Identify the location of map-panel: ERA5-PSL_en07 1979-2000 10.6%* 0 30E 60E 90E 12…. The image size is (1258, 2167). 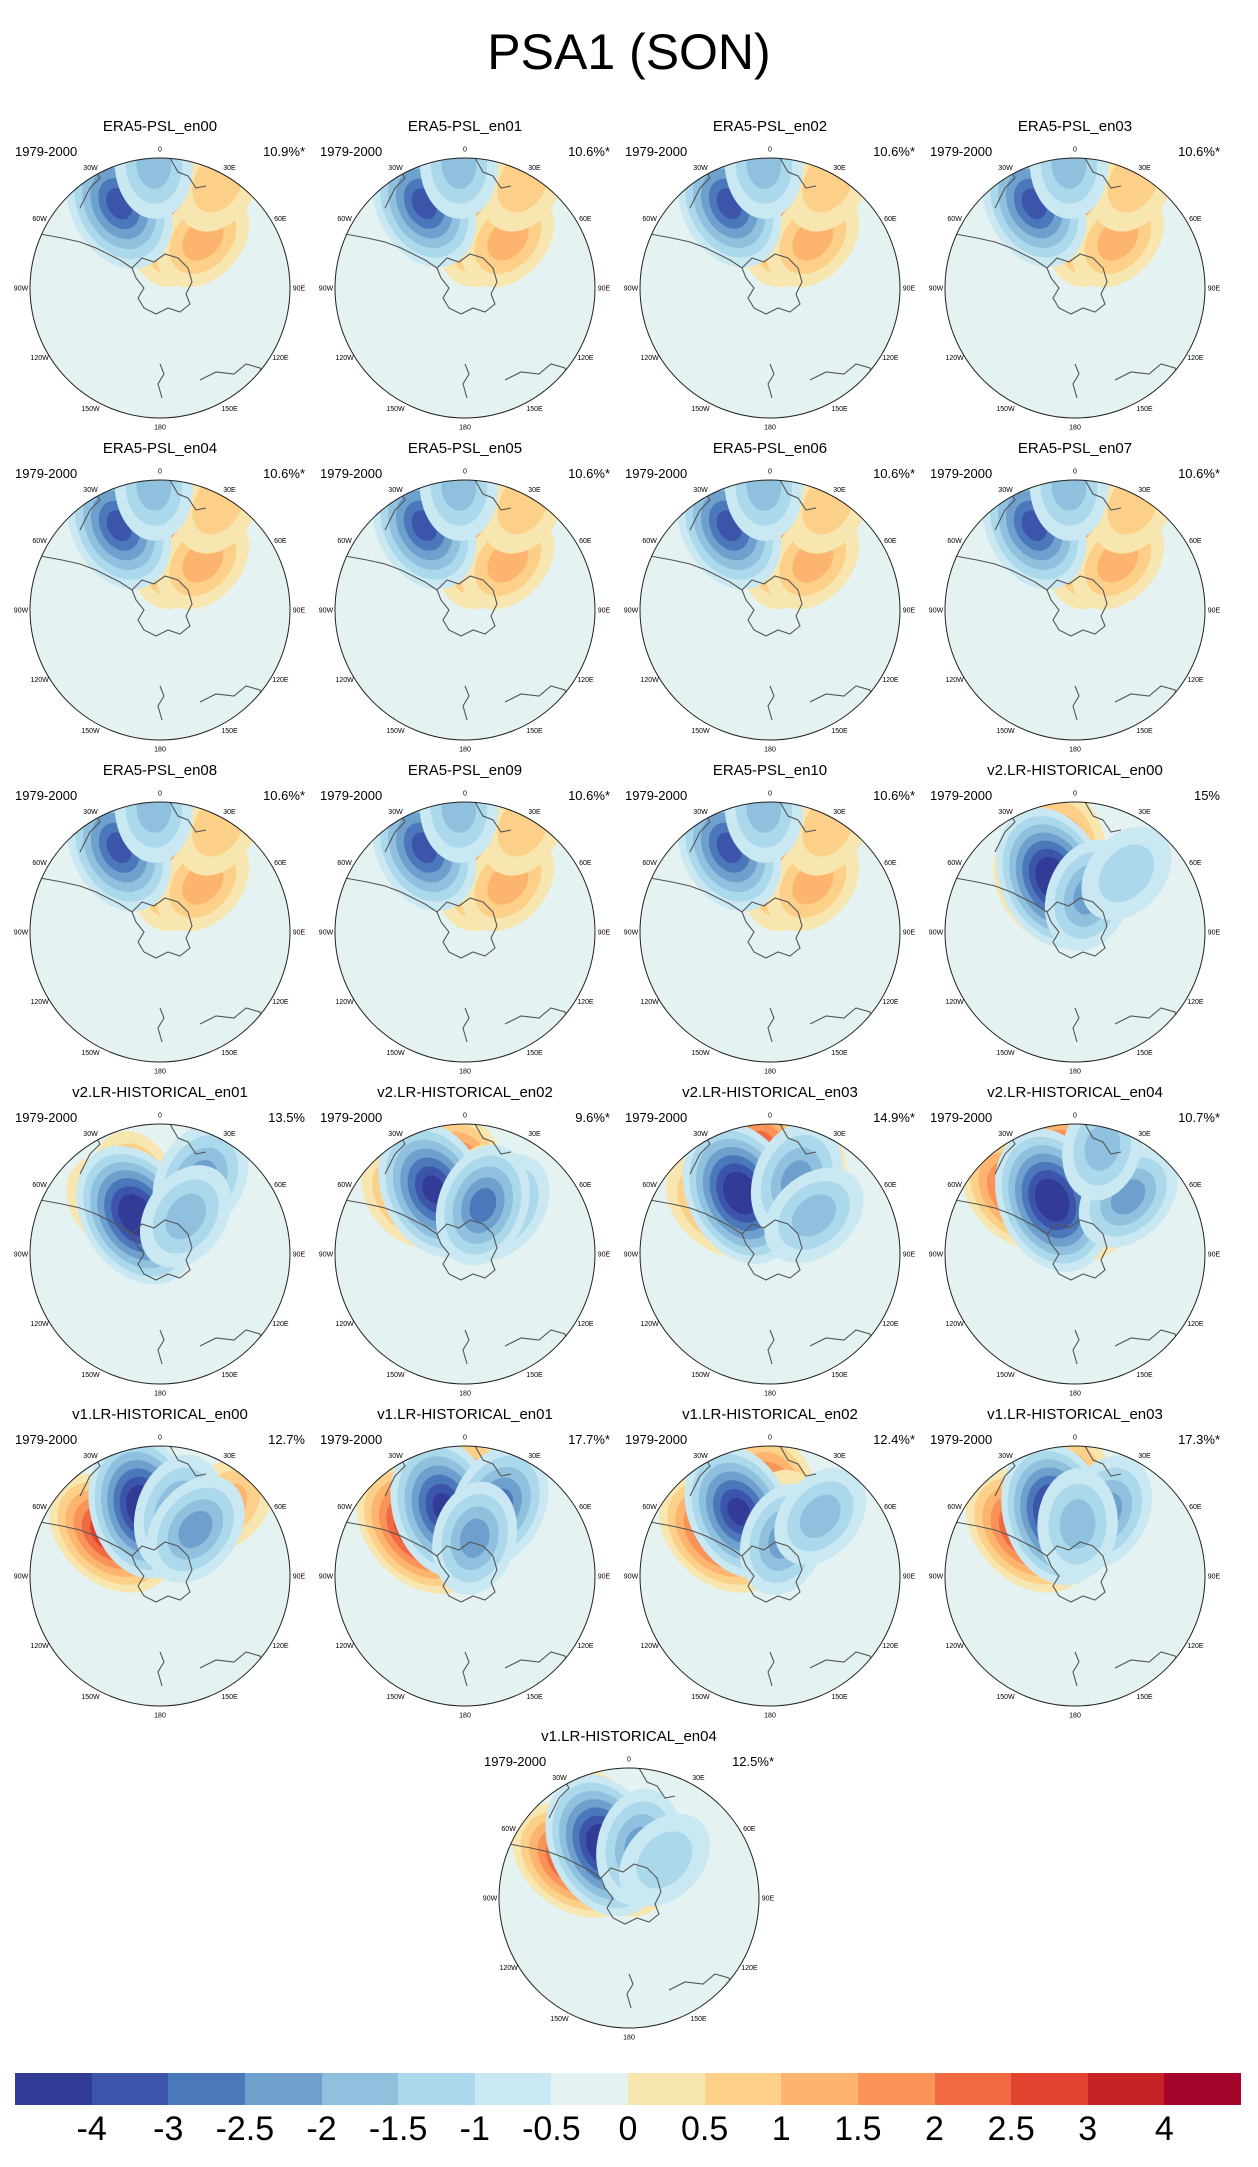
(1075, 597).